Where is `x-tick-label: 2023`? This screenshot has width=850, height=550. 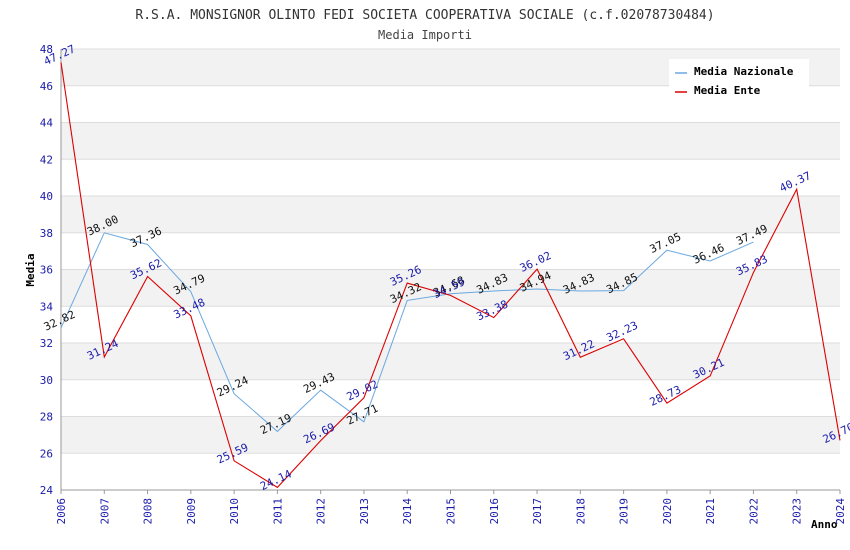 x-tick-label: 2023 is located at coordinates (797, 511).